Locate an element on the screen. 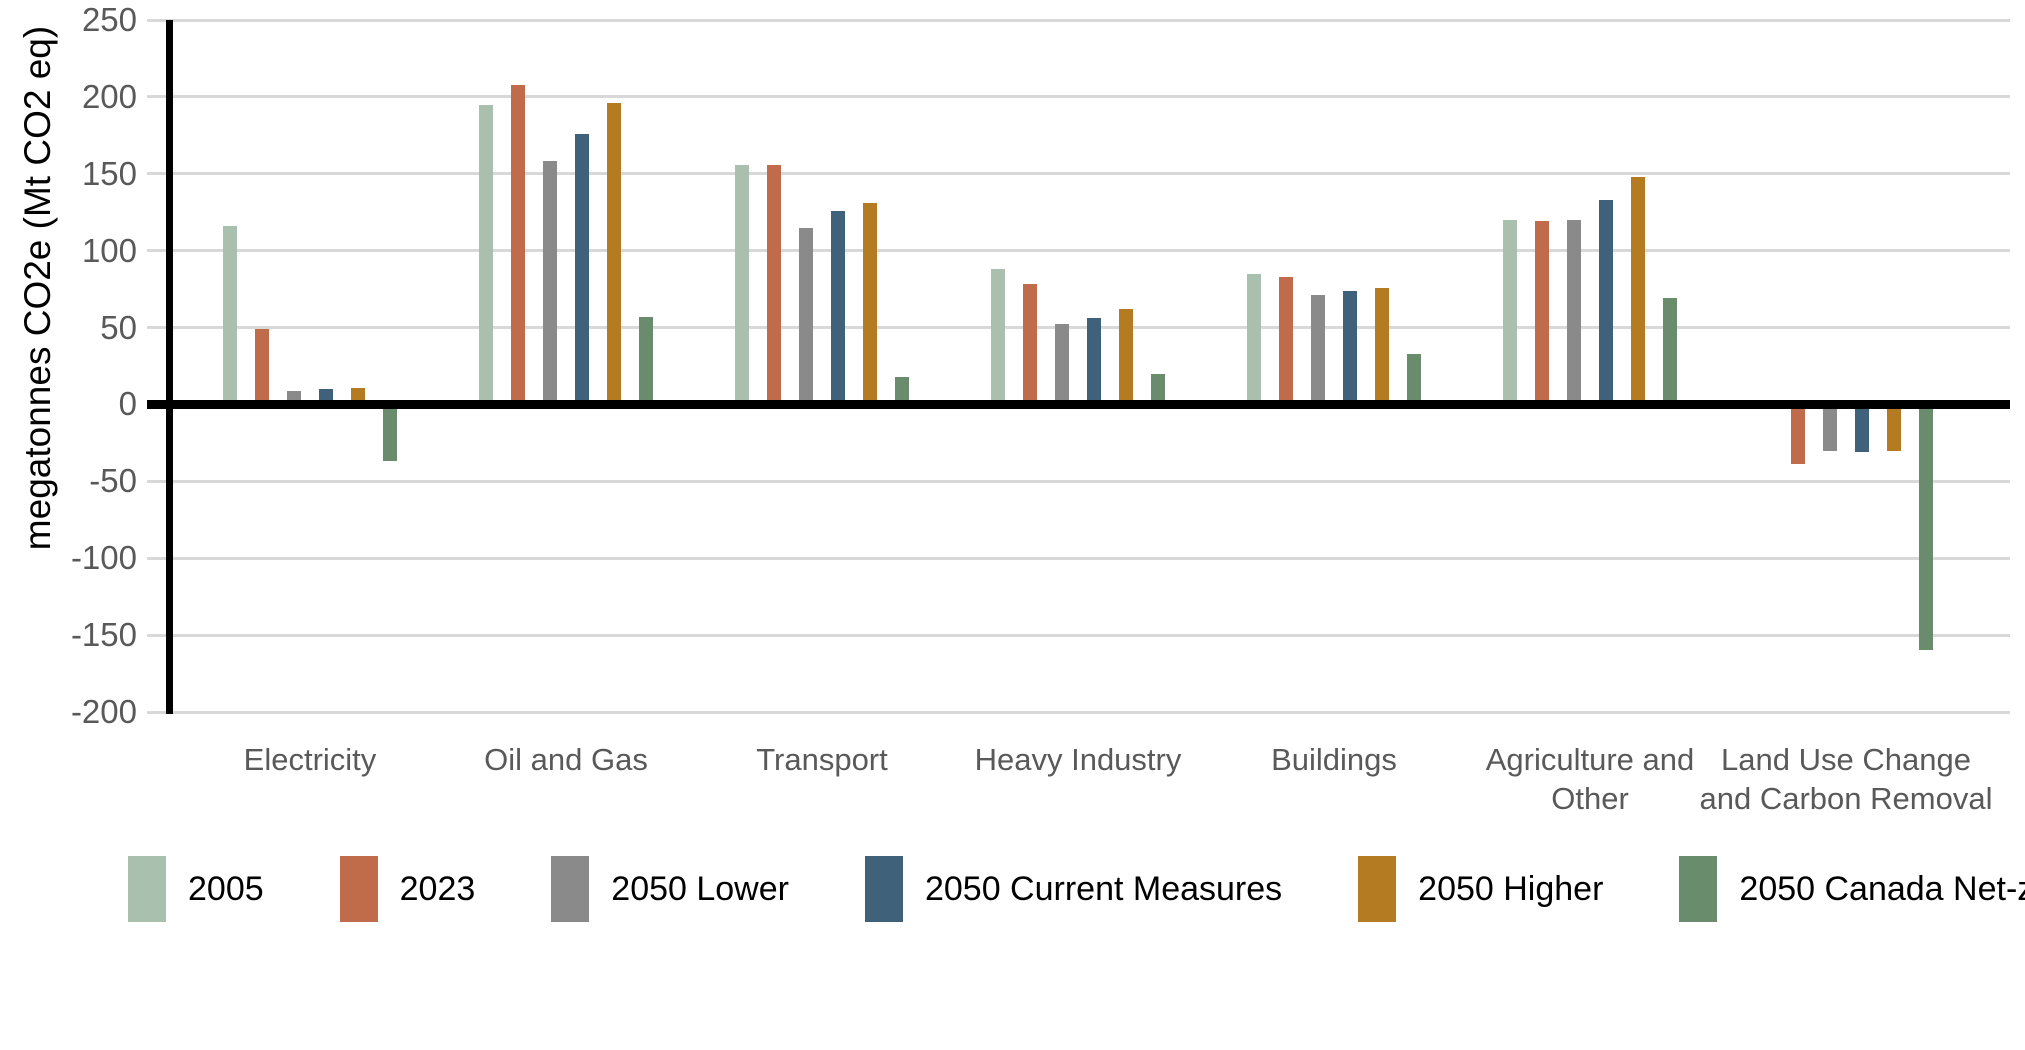 The image size is (2025, 1050). legend-item-2023: 2023 is located at coordinates (407, 889).